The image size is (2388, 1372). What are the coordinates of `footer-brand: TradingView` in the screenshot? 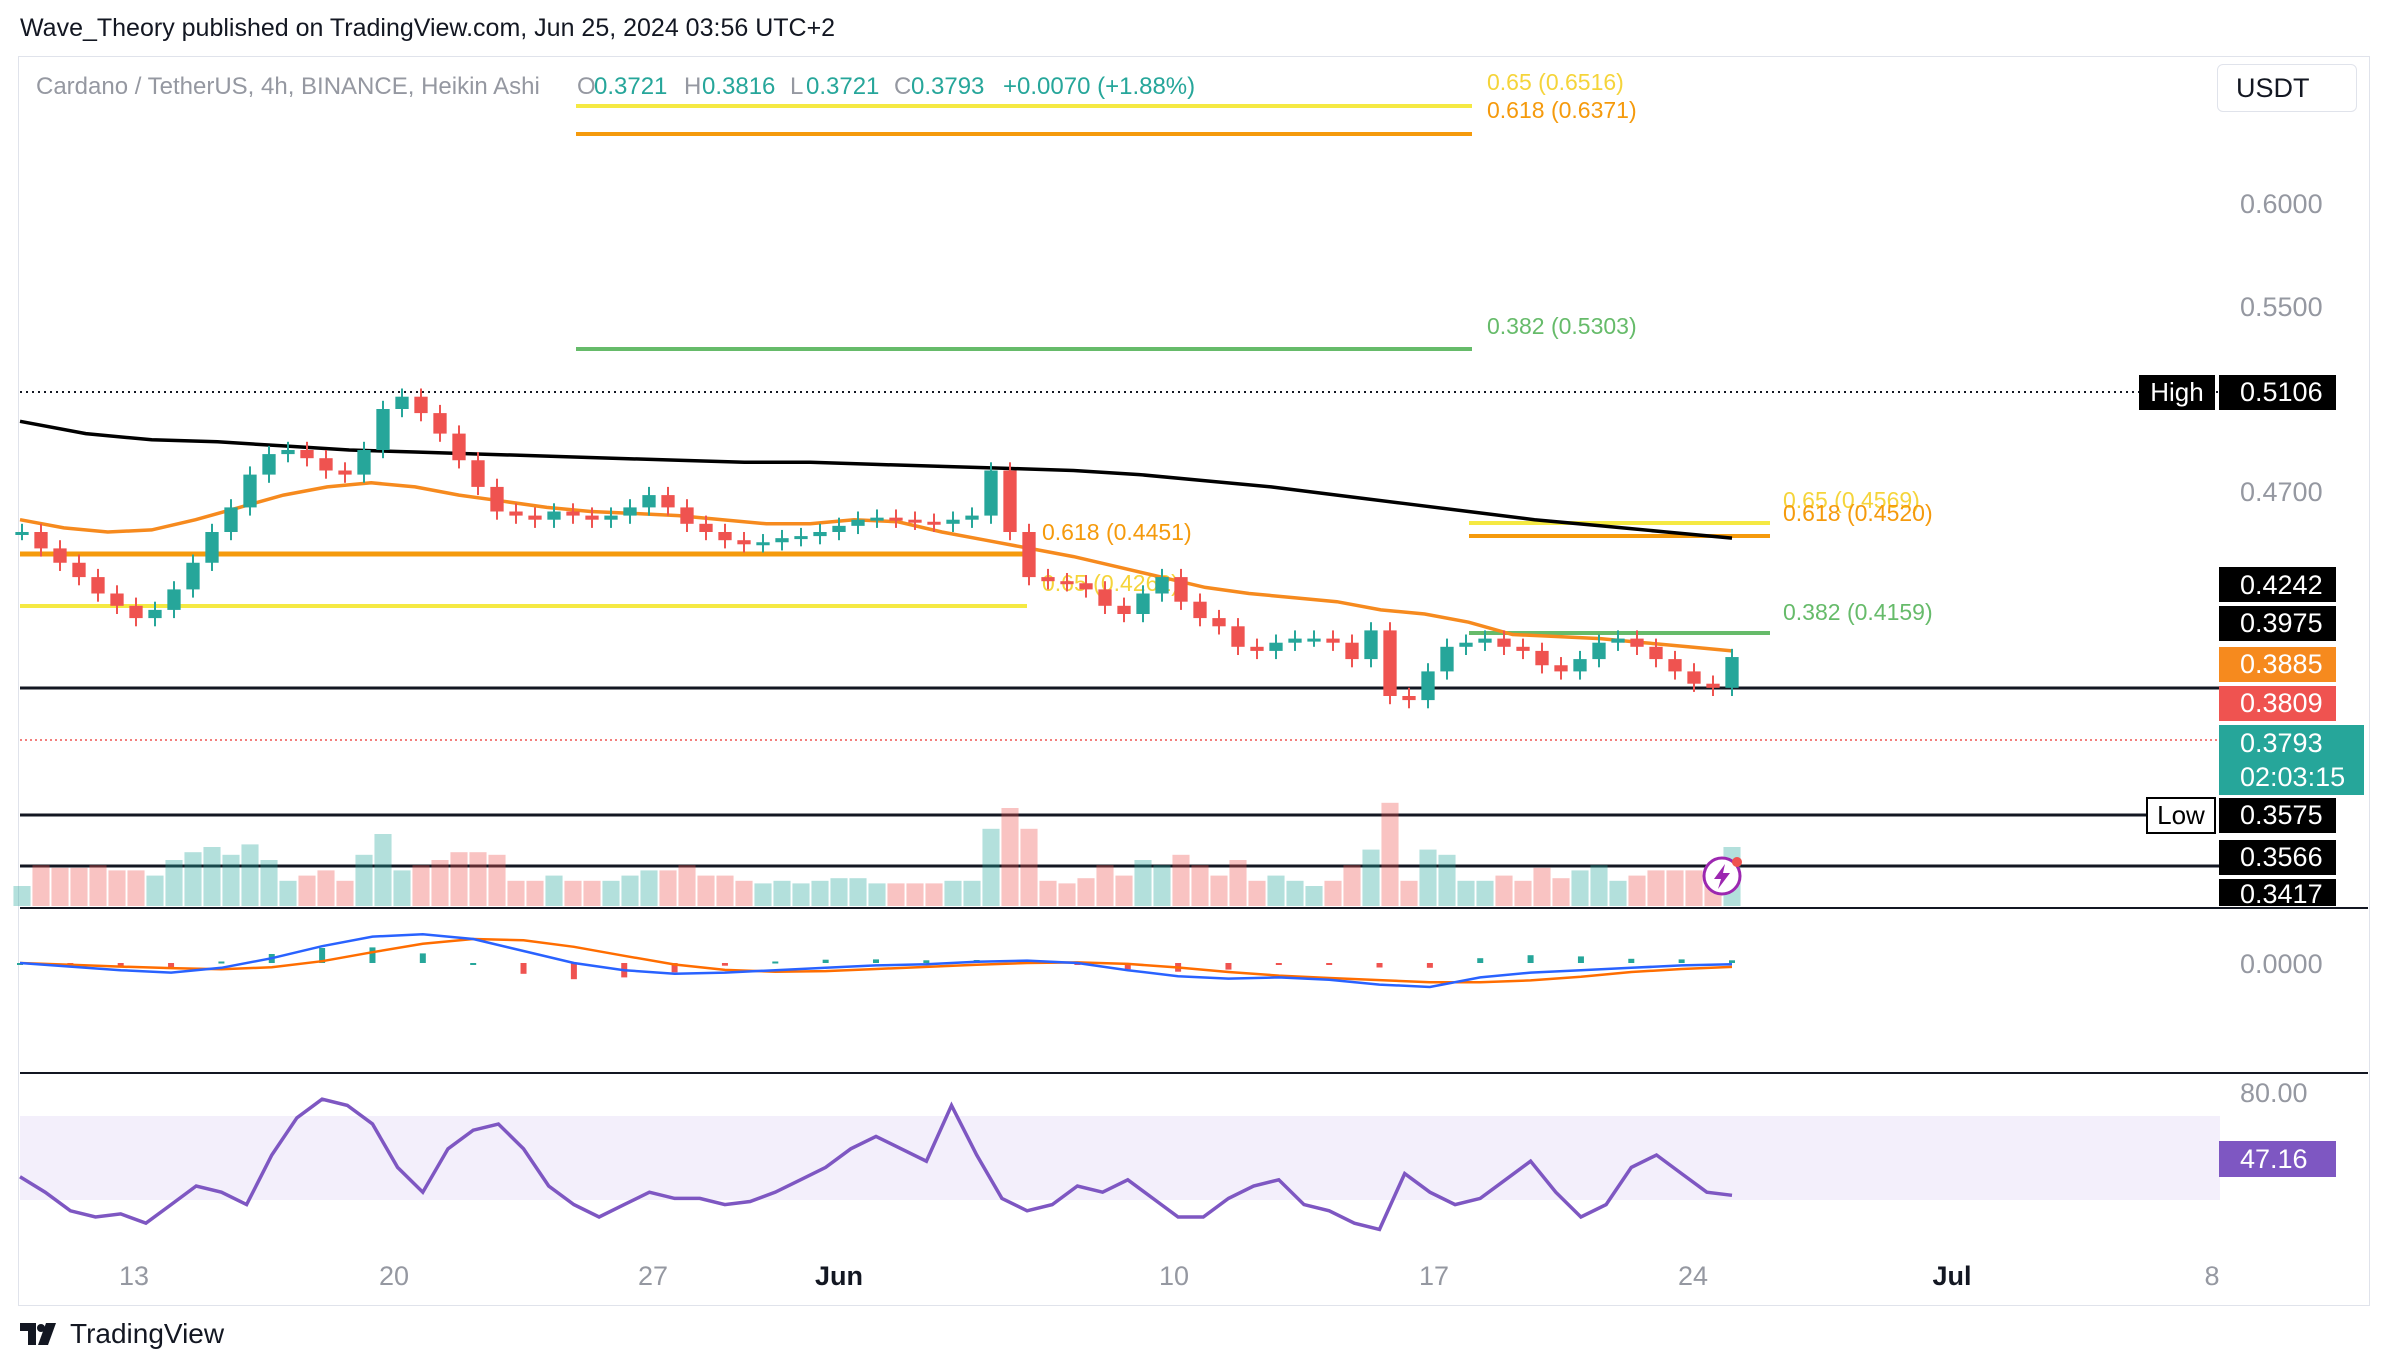 It's located at (122, 1334).